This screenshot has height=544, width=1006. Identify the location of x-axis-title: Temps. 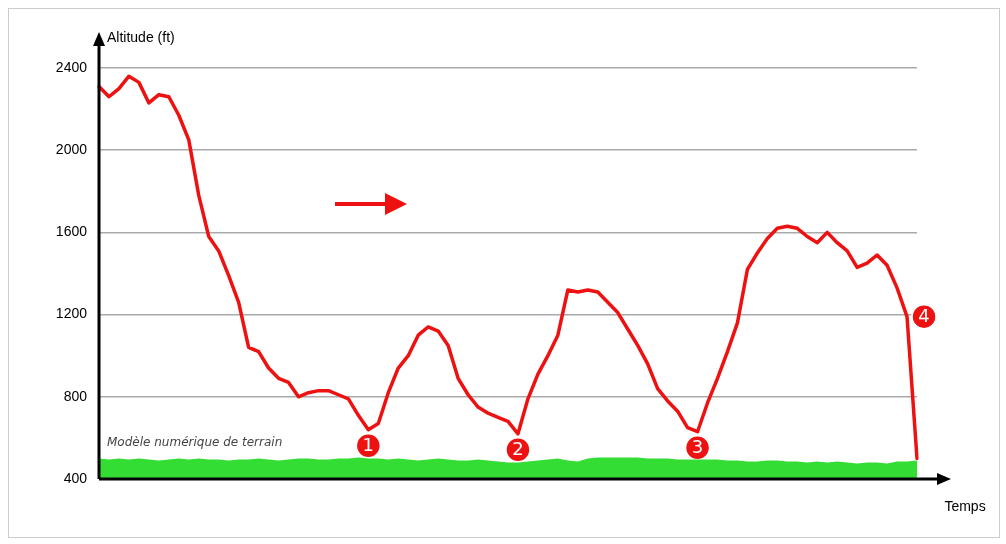
(965, 505).